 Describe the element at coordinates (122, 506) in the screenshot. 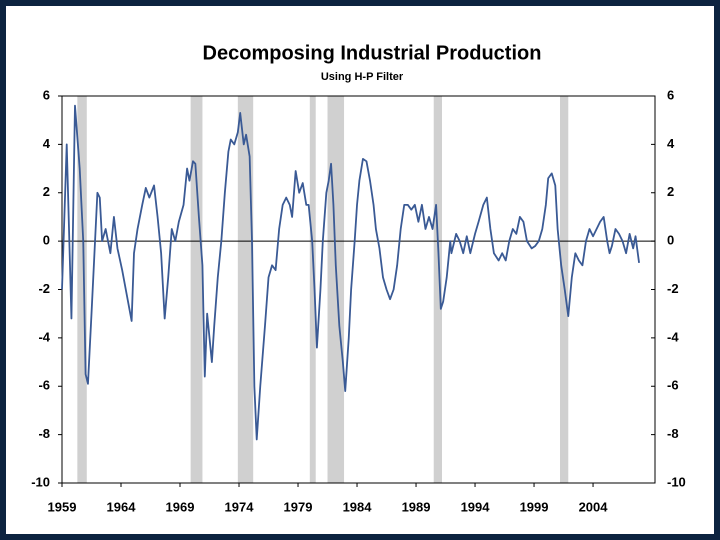

I see `x-tick-label: 1964` at that location.